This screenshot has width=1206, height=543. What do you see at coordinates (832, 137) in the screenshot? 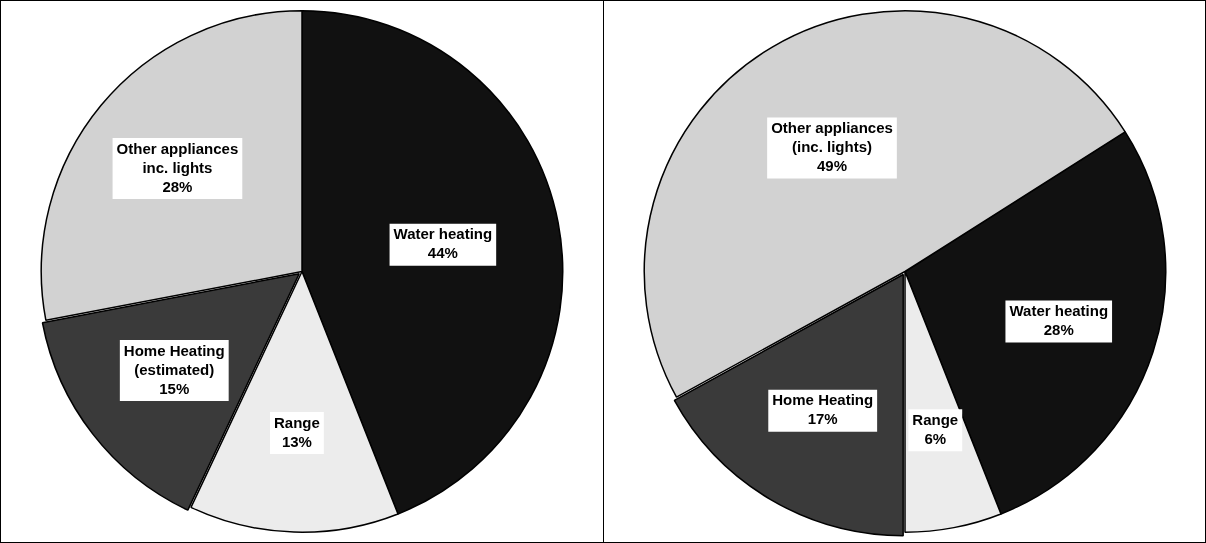
I see `slice-label: Other appliances (inc. lights)` at bounding box center [832, 137].